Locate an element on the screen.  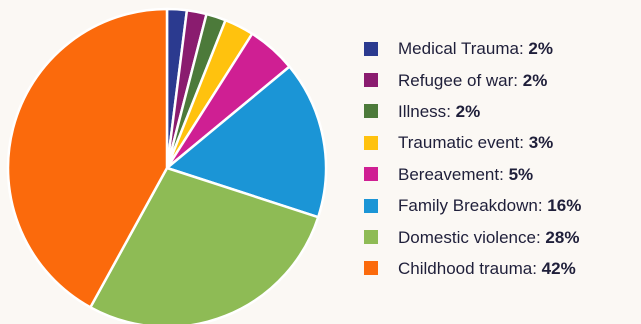
legend-item-traumatic-event: Traumatic event: 3% is located at coordinates (501, 142).